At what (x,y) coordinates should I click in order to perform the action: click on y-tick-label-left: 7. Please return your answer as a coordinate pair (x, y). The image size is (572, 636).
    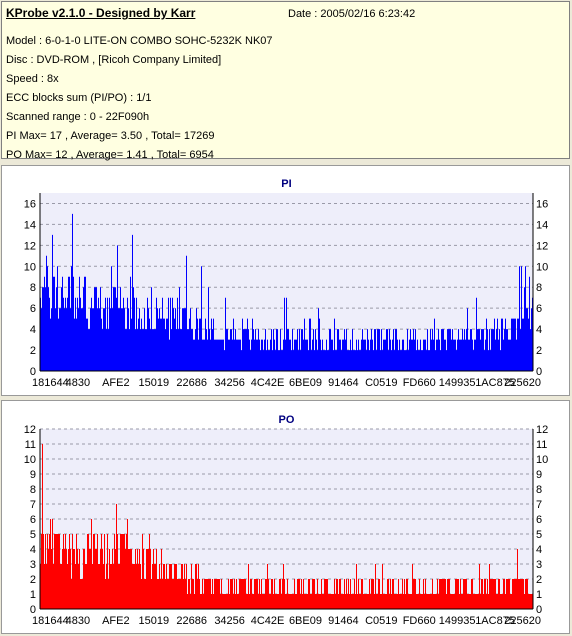
    Looking at the image, I should click on (33, 505).